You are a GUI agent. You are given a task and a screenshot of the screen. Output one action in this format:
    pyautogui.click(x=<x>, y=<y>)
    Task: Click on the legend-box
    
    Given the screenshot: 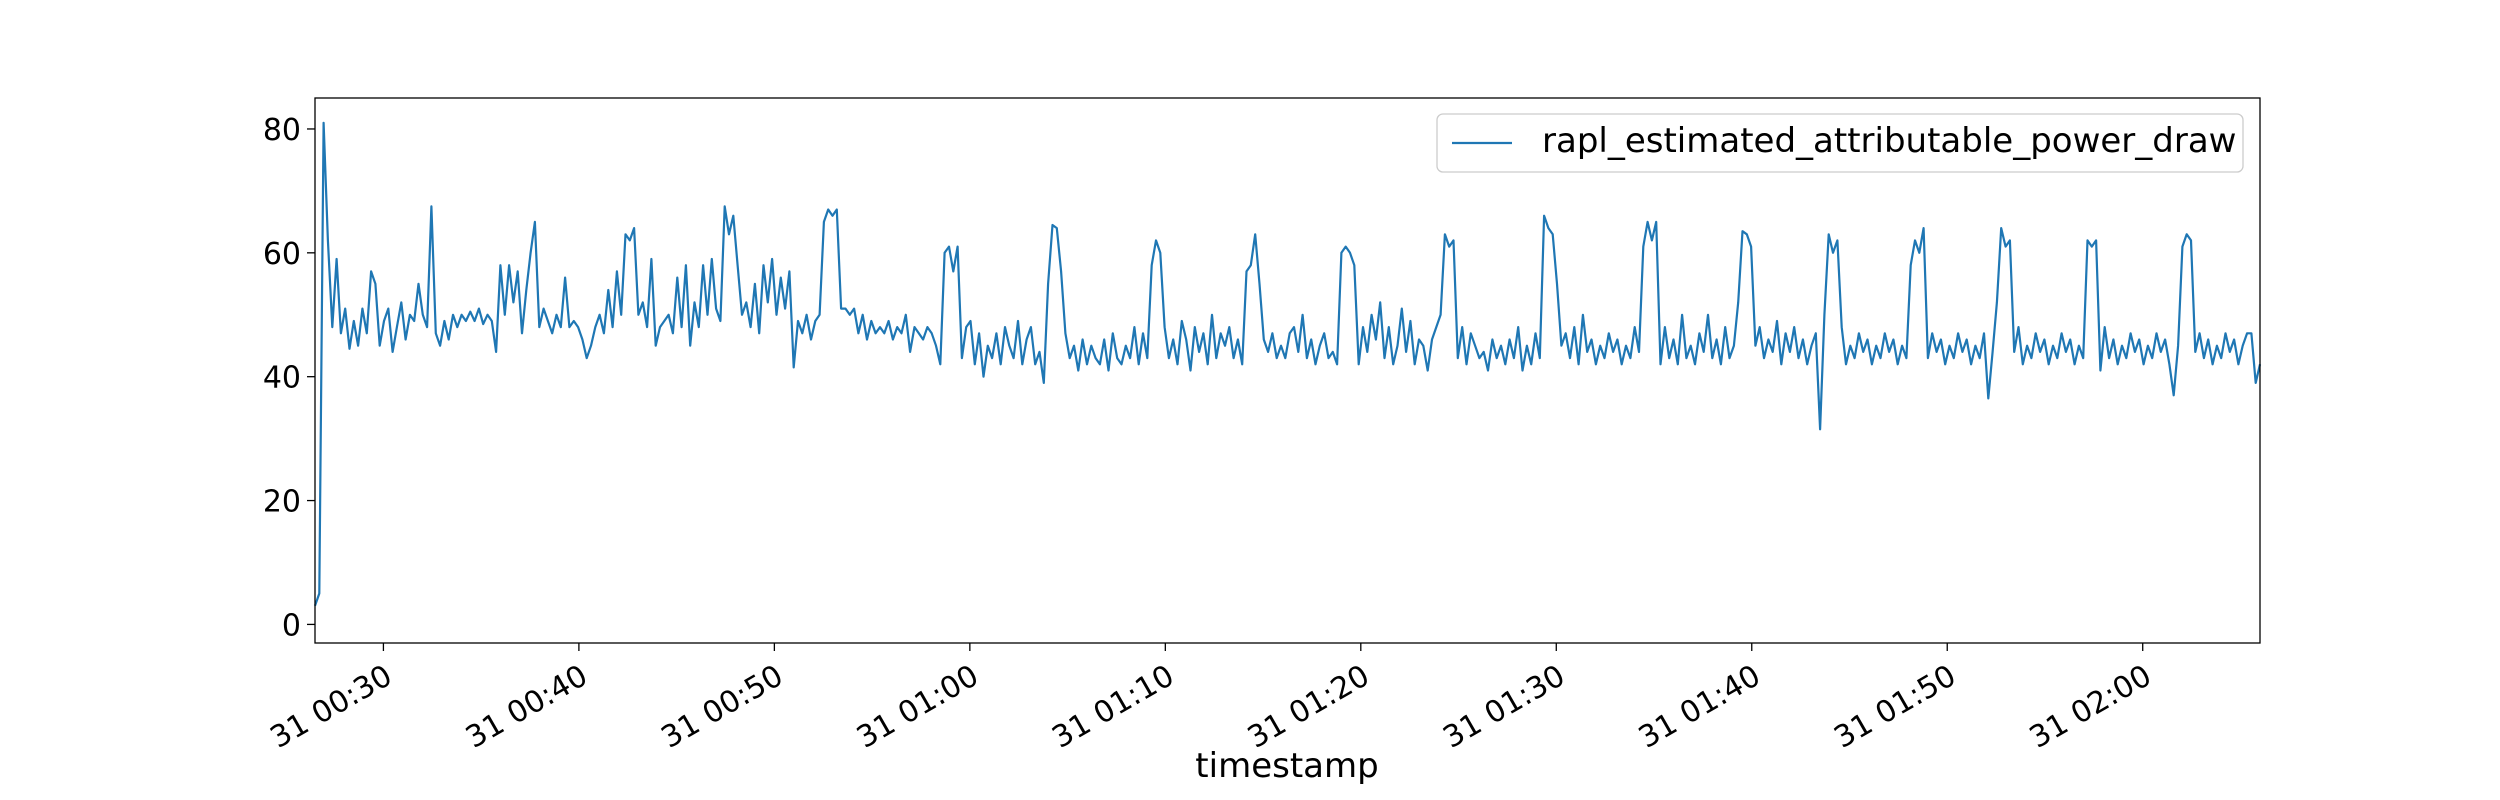 What is the action you would take?
    pyautogui.click(x=1840, y=143)
    